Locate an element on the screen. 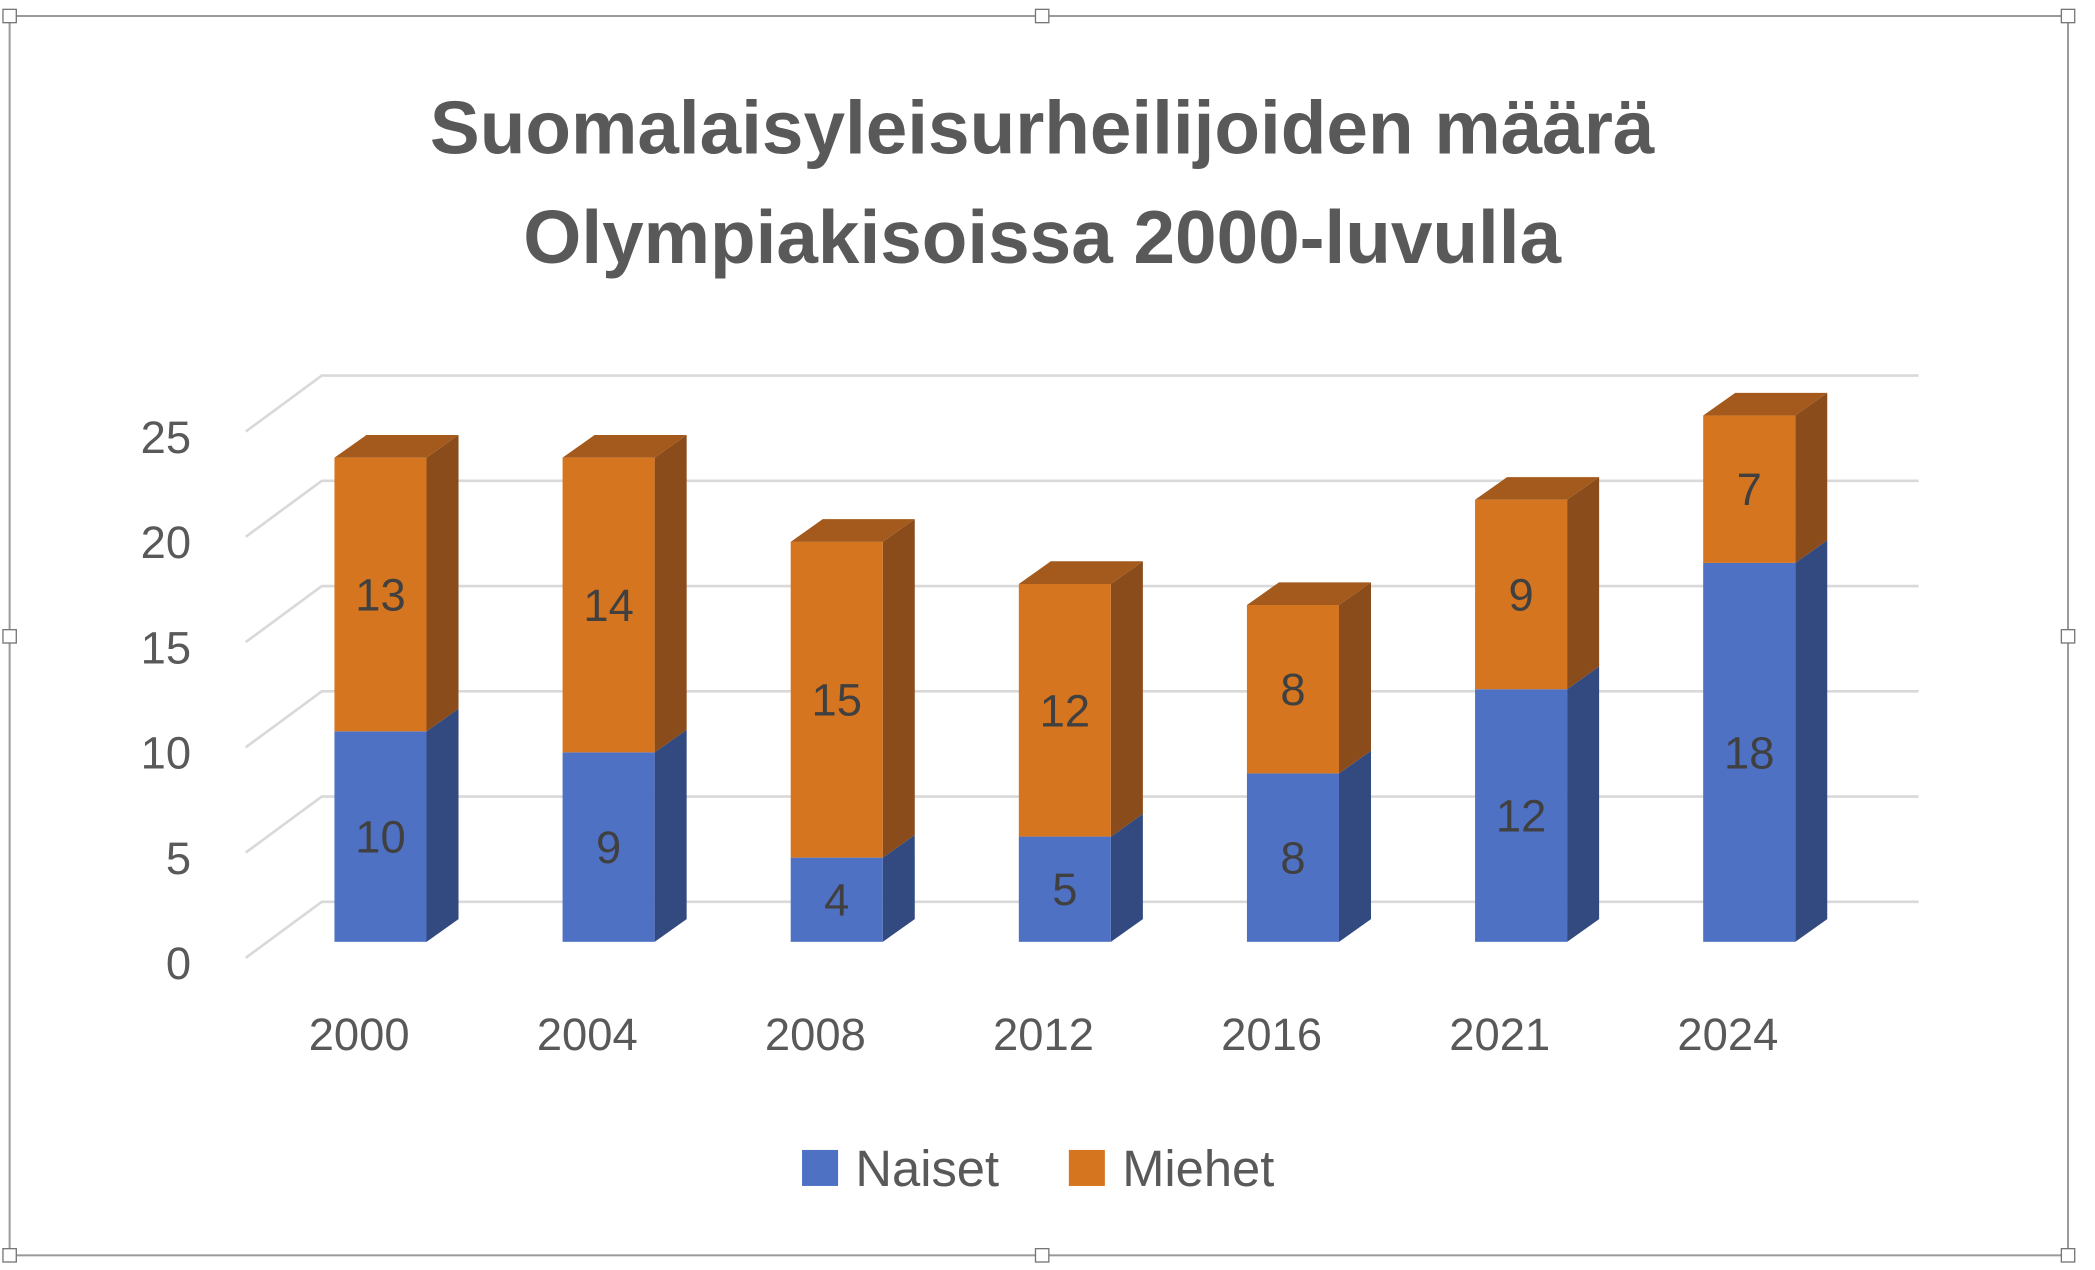 The width and height of the screenshot is (2095, 1270). x-tick-label: 2000 is located at coordinates (359, 1034).